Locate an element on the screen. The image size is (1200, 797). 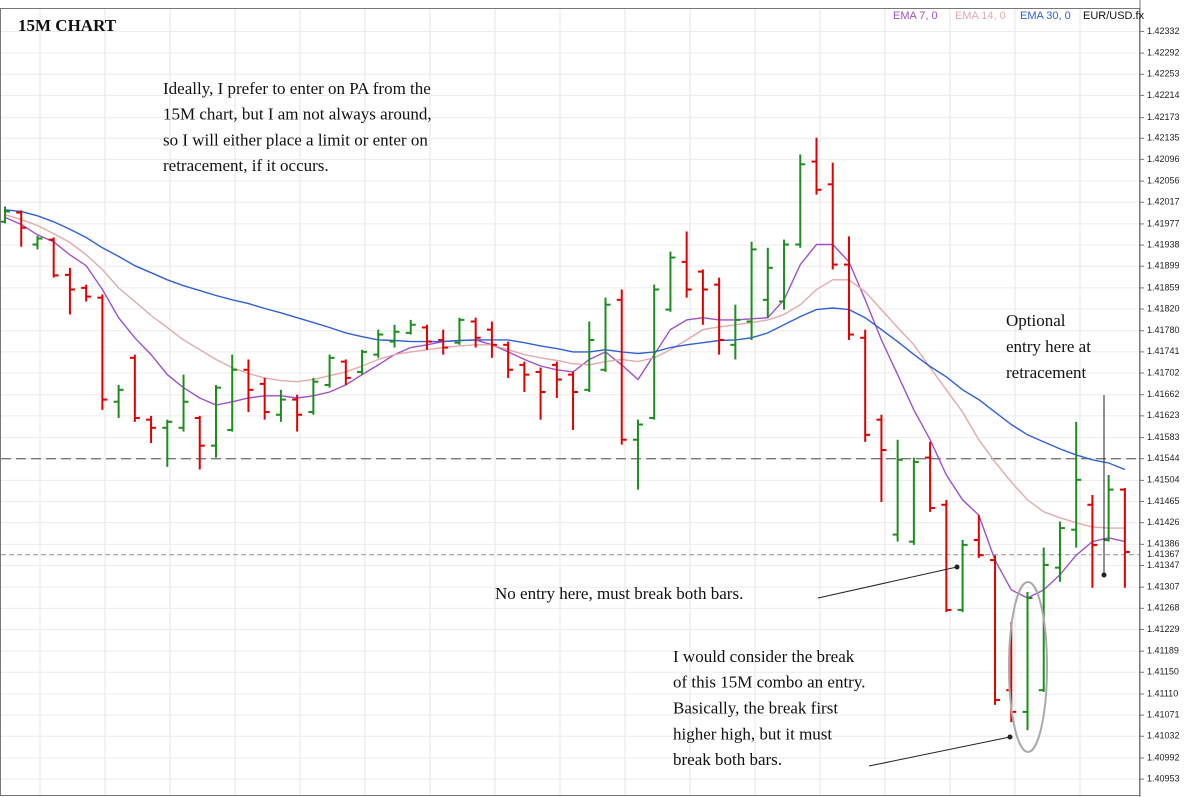
y-tick-label: 1.42056 is located at coordinates (1163, 180).